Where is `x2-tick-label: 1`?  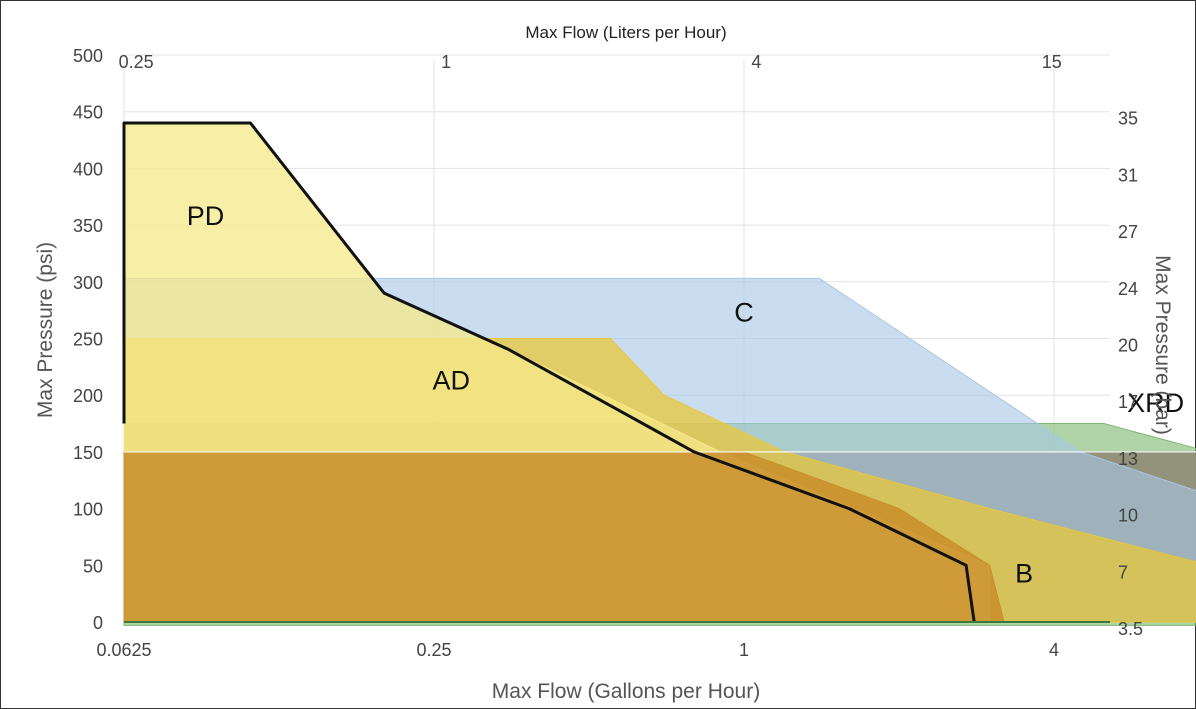
x2-tick-label: 1 is located at coordinates (446, 62).